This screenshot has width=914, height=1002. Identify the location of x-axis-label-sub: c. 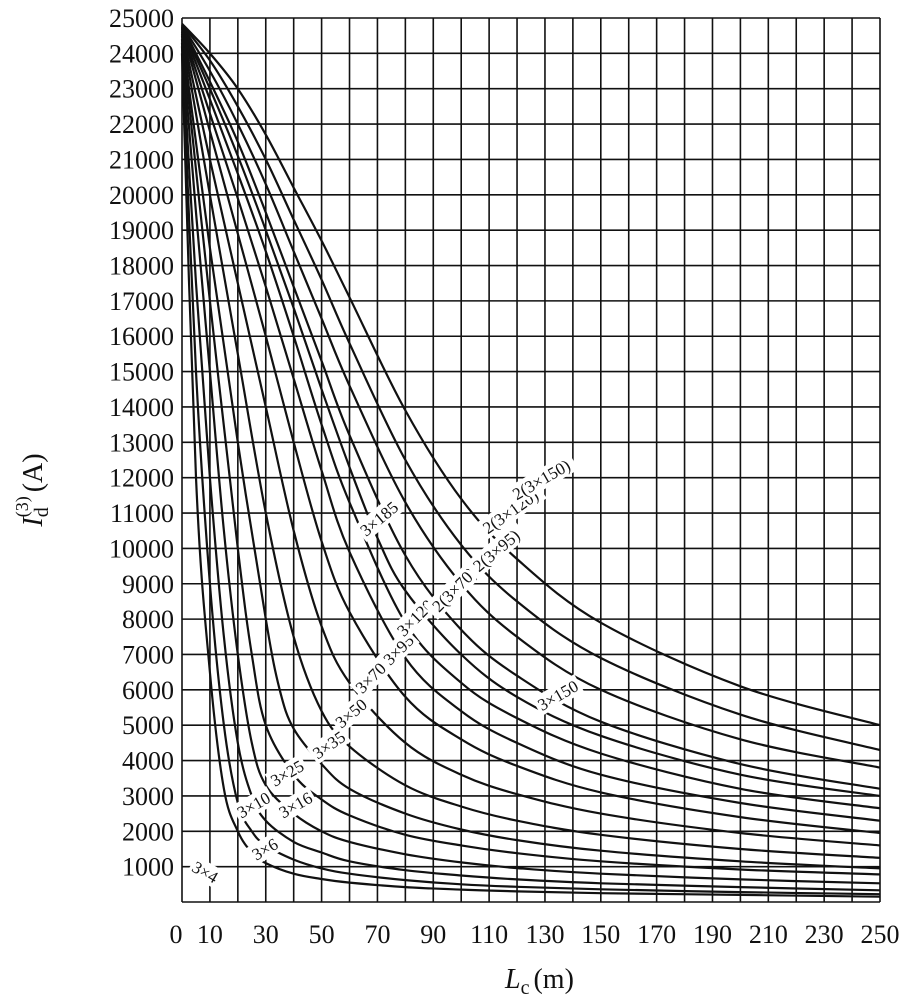
(525, 988).